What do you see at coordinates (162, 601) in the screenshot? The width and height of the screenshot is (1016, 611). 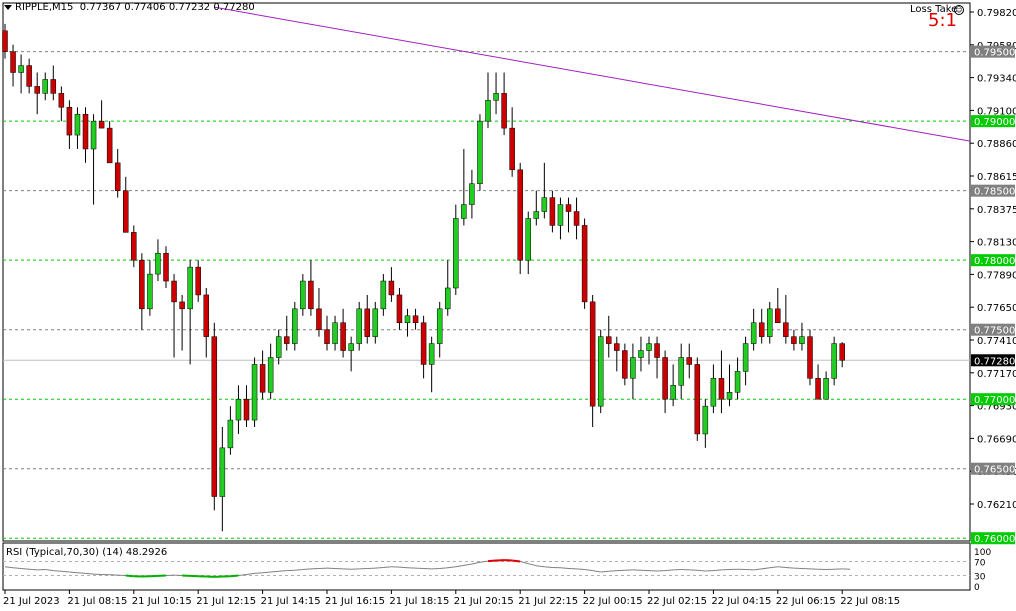 I see `time-tick-label: 21 Jul 10:15` at bounding box center [162, 601].